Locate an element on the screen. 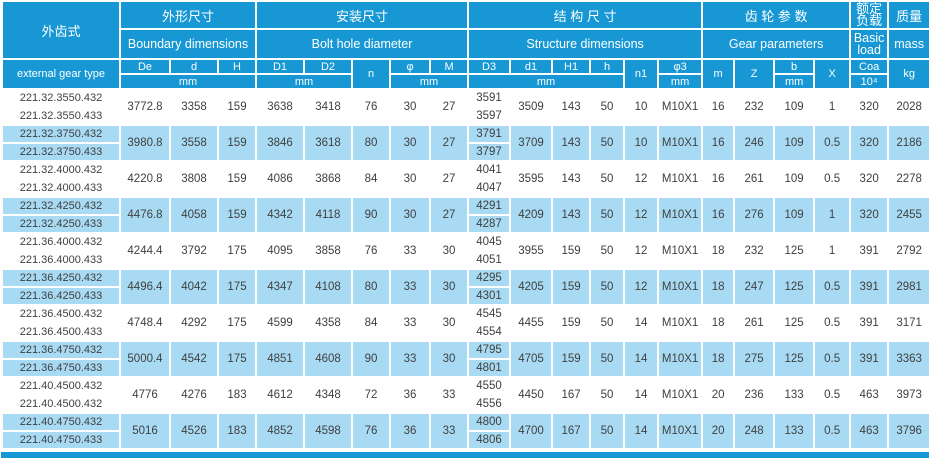 This screenshot has width=930, height=461. cell-m: 16 is located at coordinates (718, 107).